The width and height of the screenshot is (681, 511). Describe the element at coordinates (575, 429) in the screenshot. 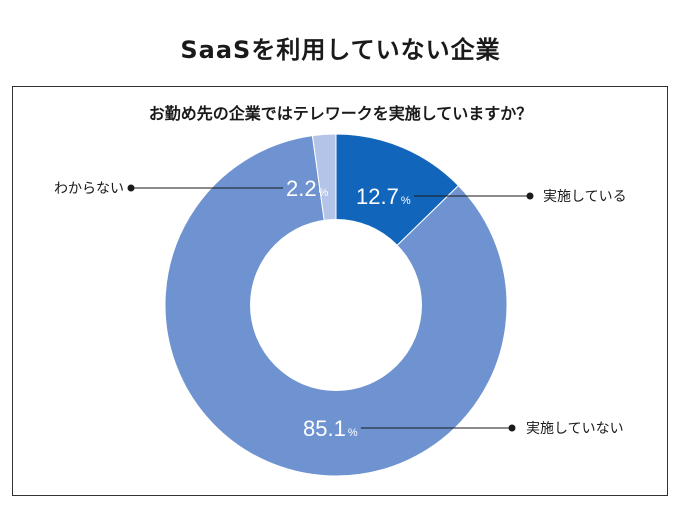

I see `category-label: 実施していない` at that location.